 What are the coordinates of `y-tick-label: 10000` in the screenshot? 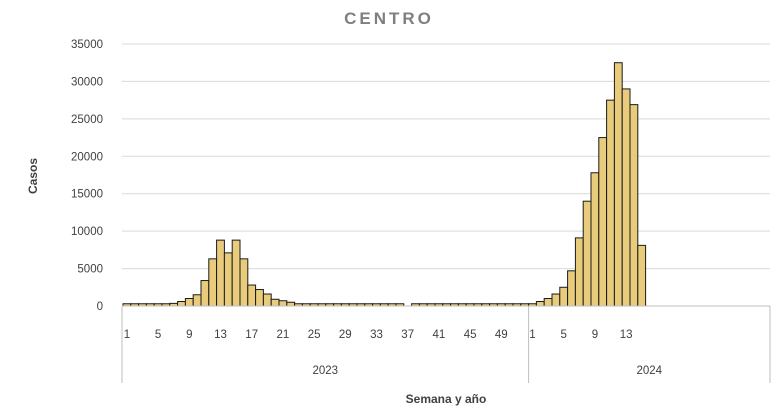 It's located at (87, 232).